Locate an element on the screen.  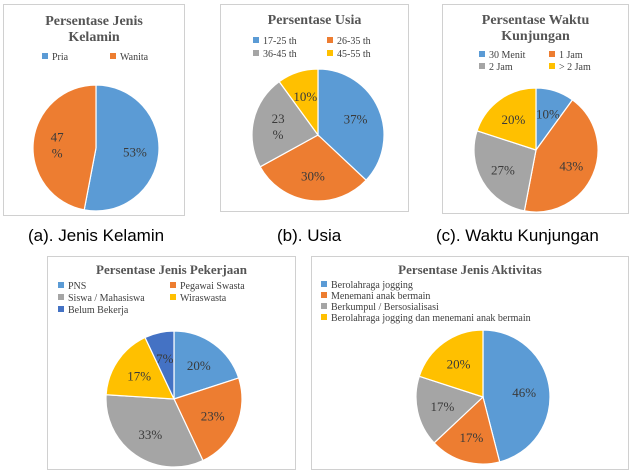
pie-slice-berolahraga-jogging is located at coordinates (516, 396).